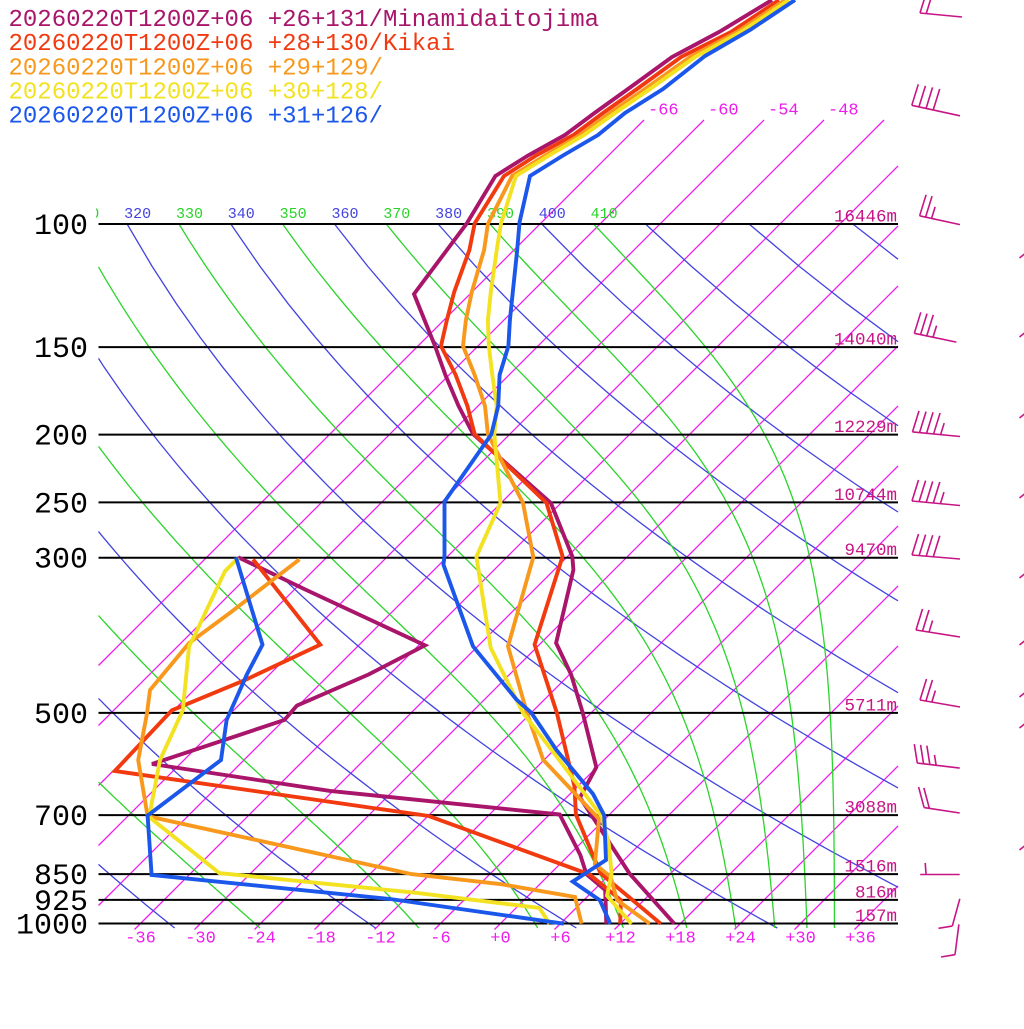 Image resolution: width=1024 pixels, height=1029 pixels. What do you see at coordinates (620, 939) in the screenshot?
I see `svg-text: +12` at bounding box center [620, 939].